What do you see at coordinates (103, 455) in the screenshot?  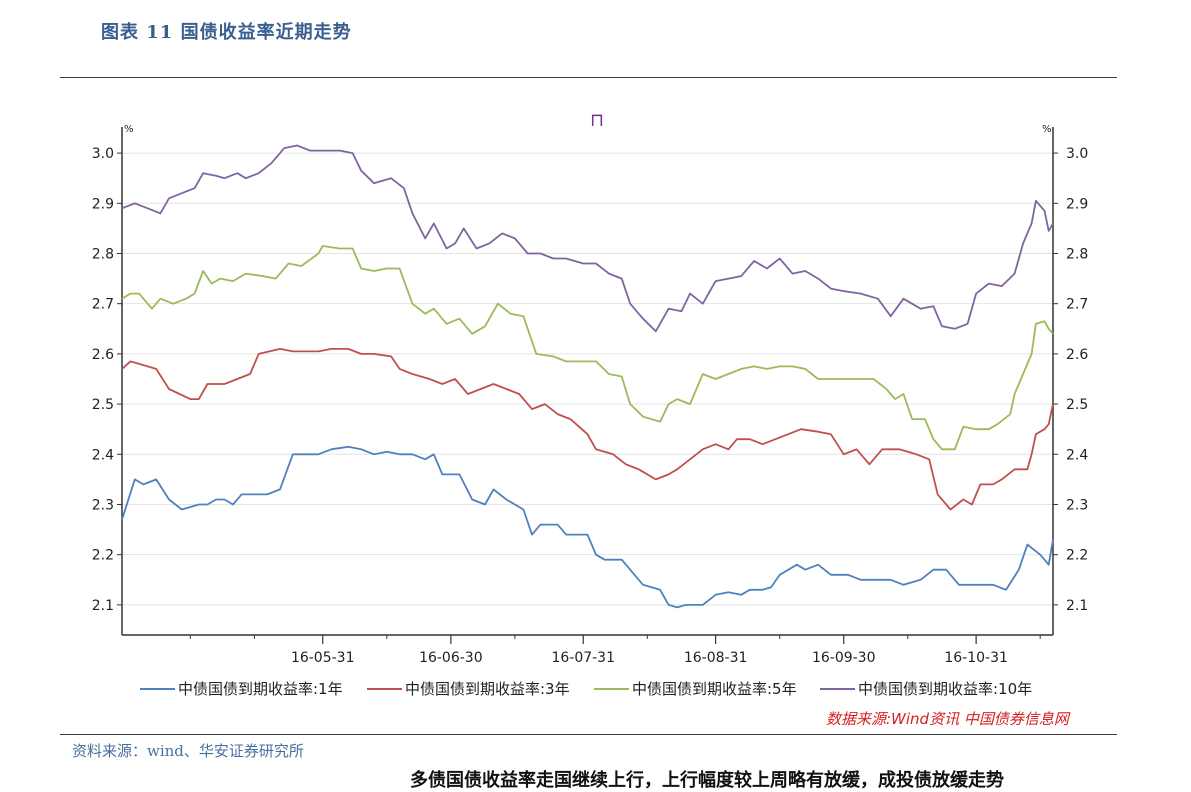 I see `y-tick-label-left: 2.4` at bounding box center [103, 455].